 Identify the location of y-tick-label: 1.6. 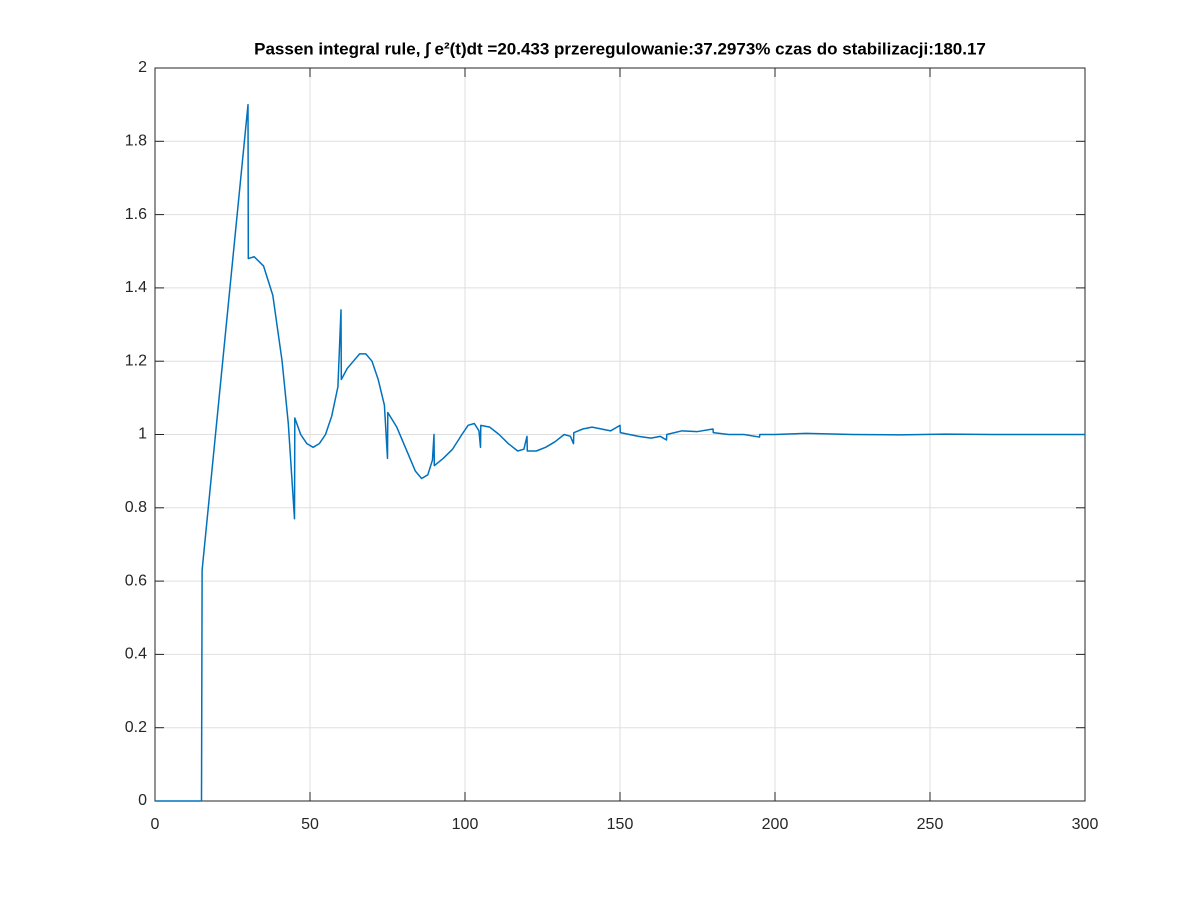
(136, 214).